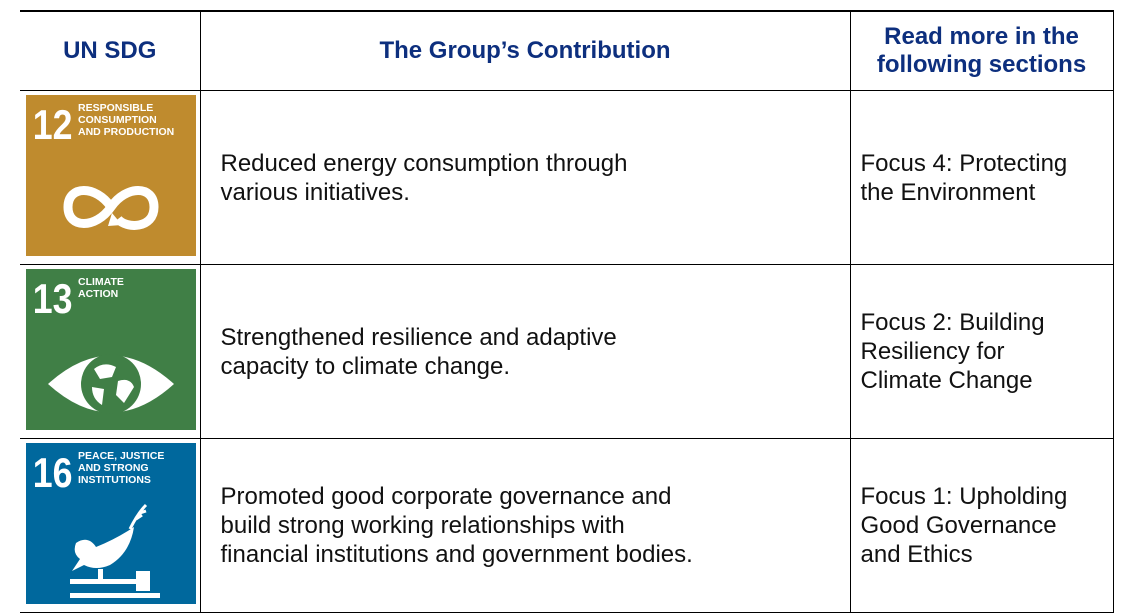 This screenshot has width=1133, height=613. Describe the element at coordinates (981, 36) in the screenshot. I see `header-text: Read more in the` at that location.